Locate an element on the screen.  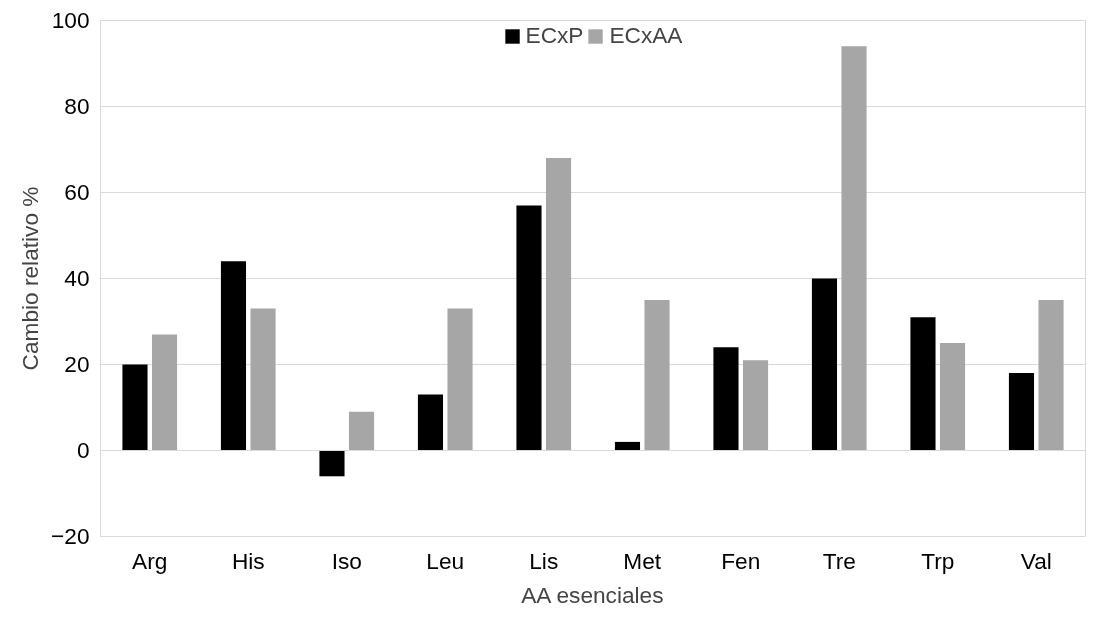
y-tick-label: 60 is located at coordinates (77, 192).